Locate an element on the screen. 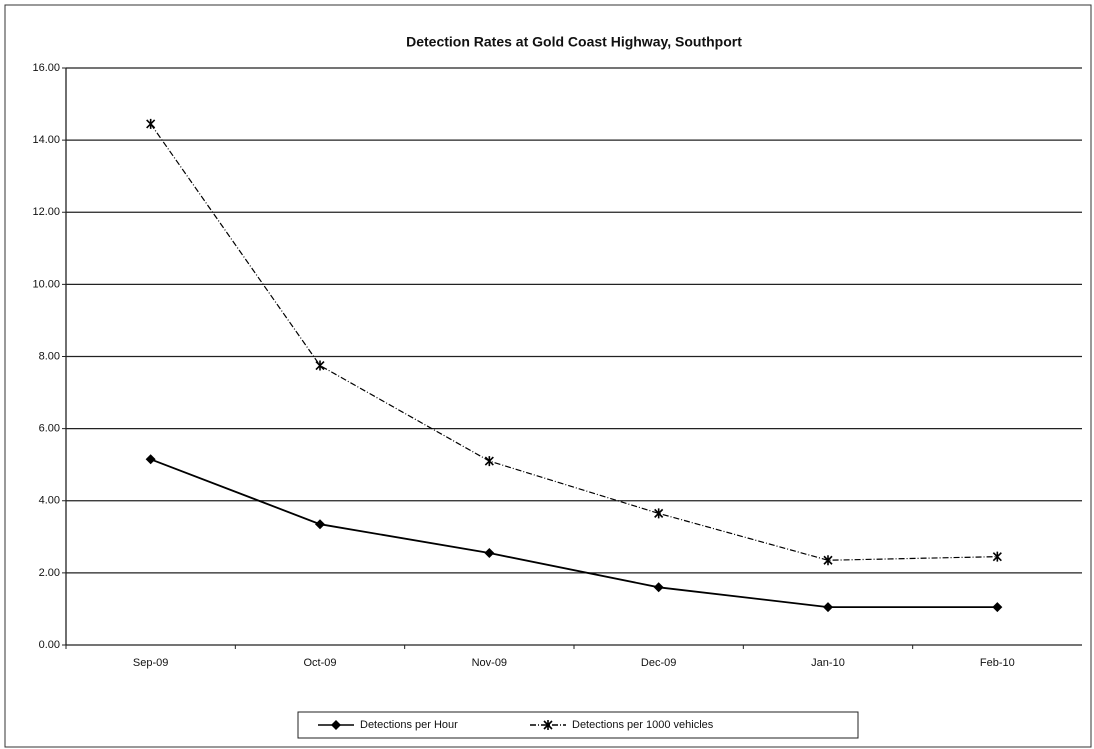  legend-box is located at coordinates (578, 725).